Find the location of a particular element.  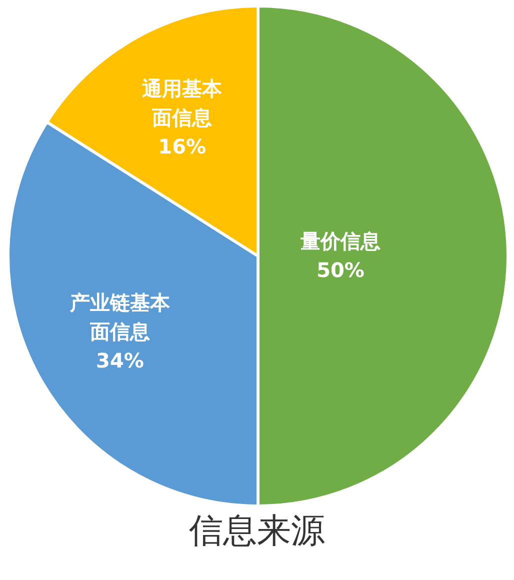

slice-label: 量价信息 is located at coordinates (341, 241).